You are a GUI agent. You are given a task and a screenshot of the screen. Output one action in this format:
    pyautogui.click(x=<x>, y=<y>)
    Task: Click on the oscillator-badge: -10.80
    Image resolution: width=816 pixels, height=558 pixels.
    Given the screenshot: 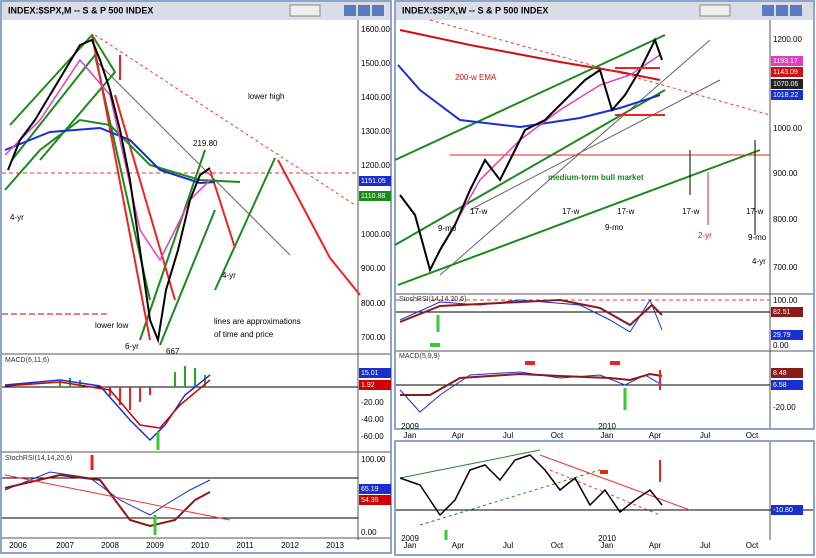 What is the action you would take?
    pyautogui.click(x=783, y=510)
    